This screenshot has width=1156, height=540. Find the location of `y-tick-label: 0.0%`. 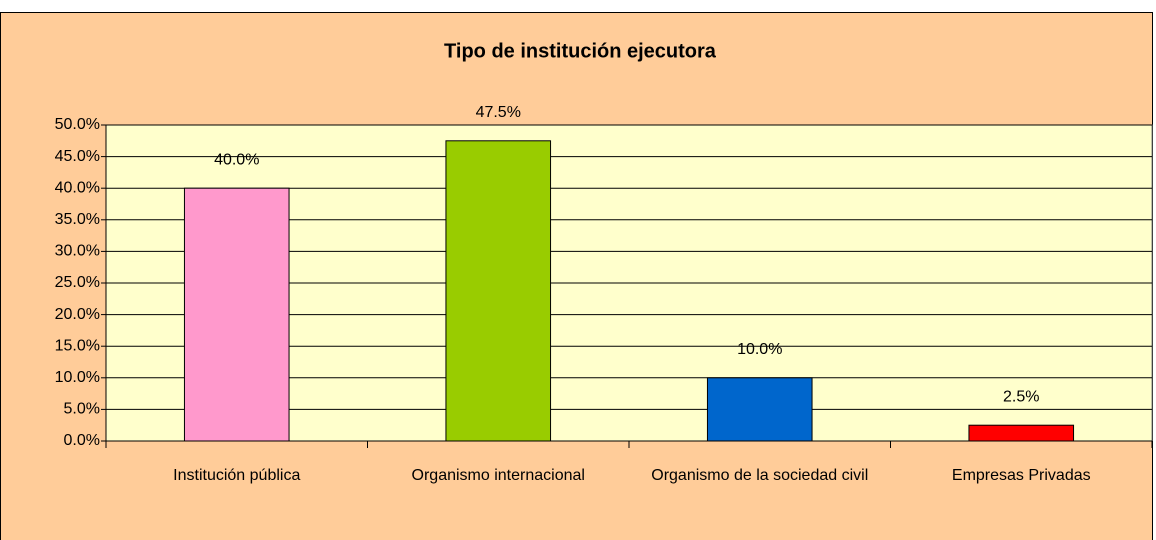

y-tick-label: 0.0% is located at coordinates (82, 440).